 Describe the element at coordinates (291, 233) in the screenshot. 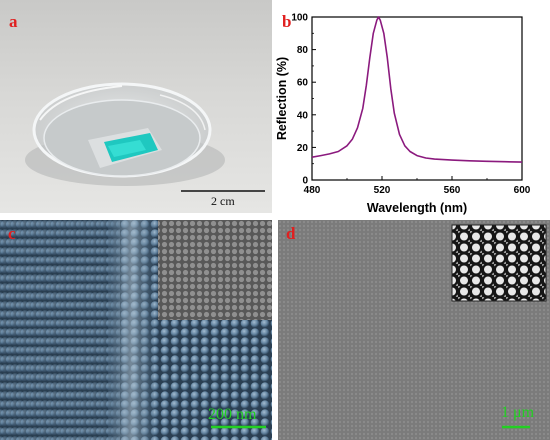

I see `panel-label-d: d` at that location.